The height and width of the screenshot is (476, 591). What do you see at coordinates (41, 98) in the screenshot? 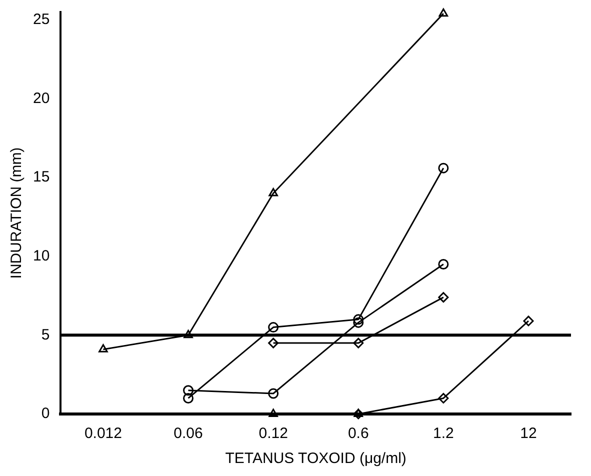
I see `y-tick-label: 20` at bounding box center [41, 98].